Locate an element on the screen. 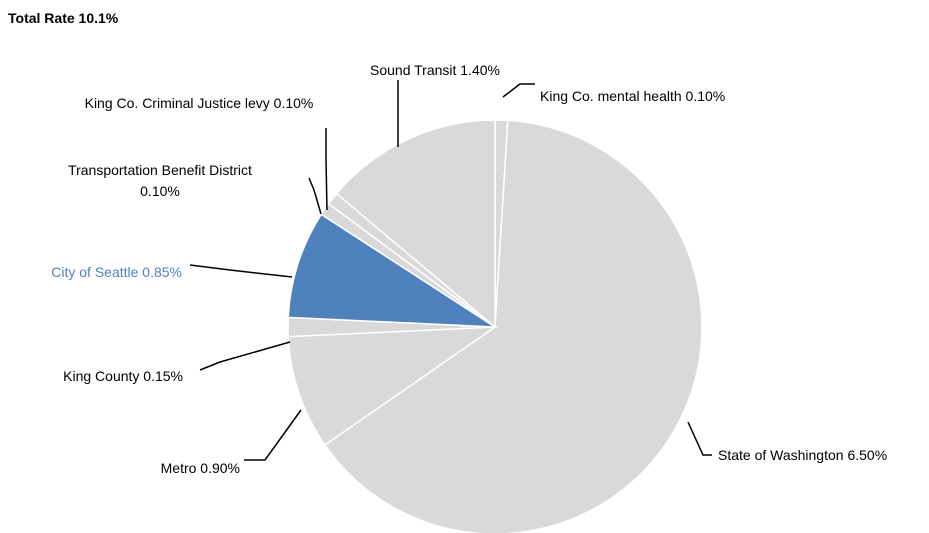 This screenshot has width=929, height=533. slice-label-7: Sound Transit 1.40% is located at coordinates (435, 70).